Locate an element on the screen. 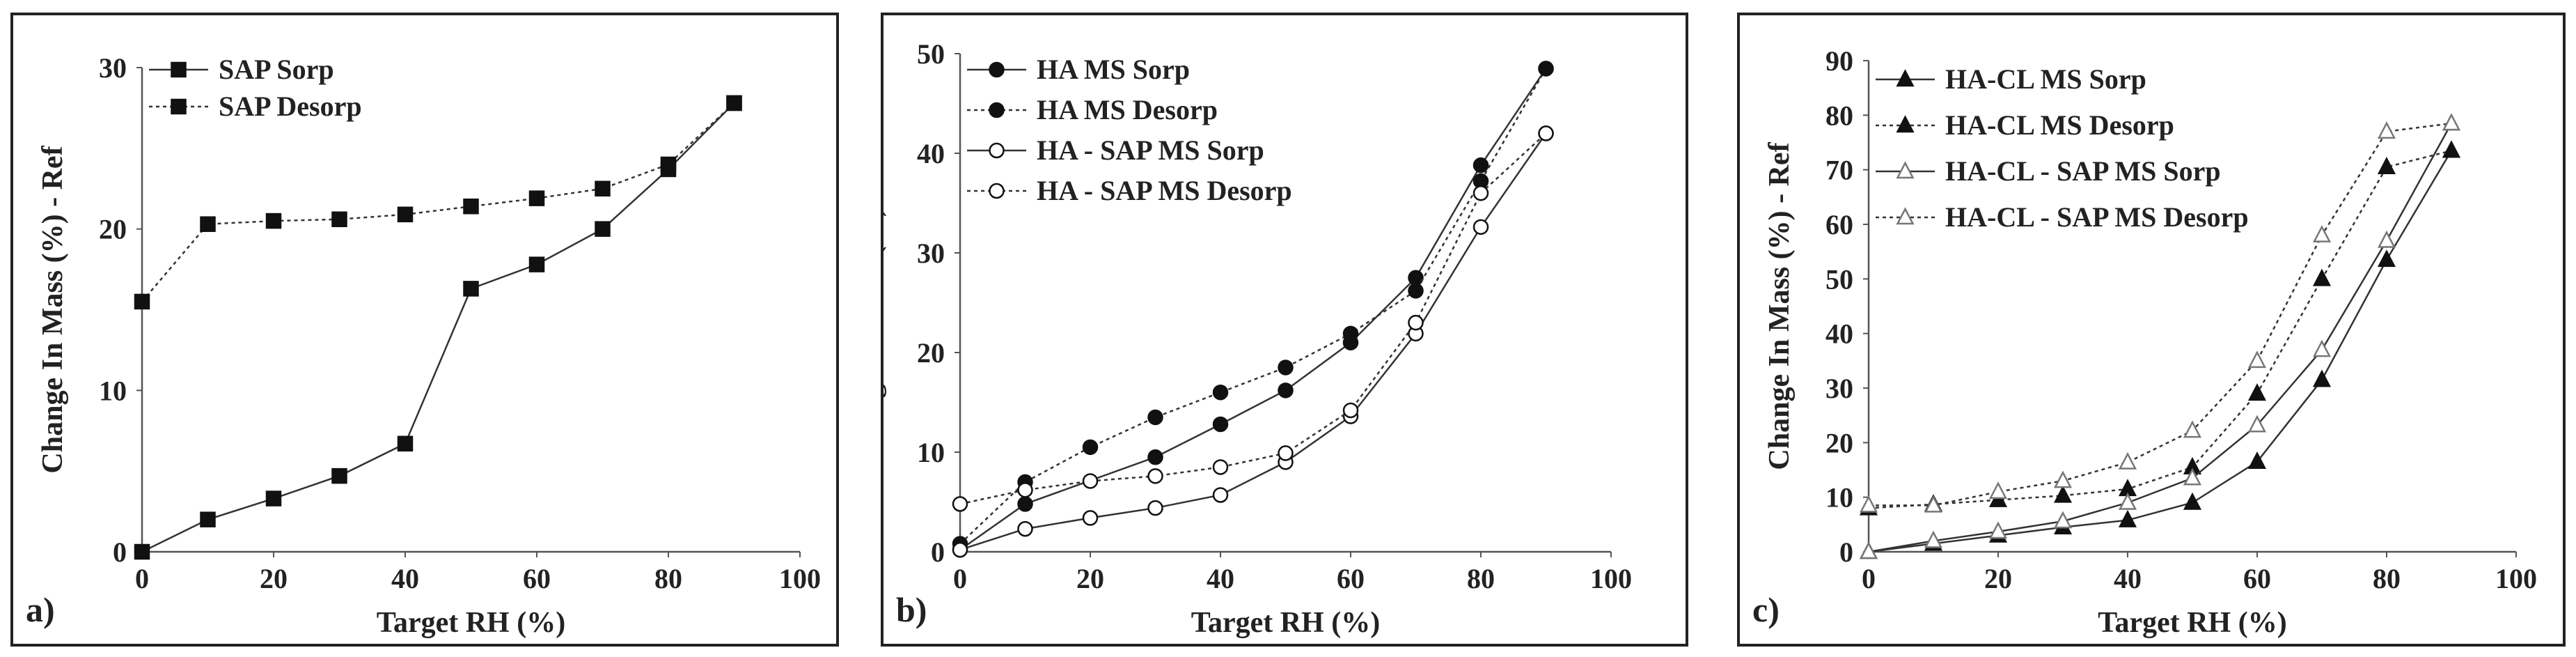 Image resolution: width=2576 pixels, height=657 pixels. series-ha-cl-ms-desorp is located at coordinates (2160, 328).